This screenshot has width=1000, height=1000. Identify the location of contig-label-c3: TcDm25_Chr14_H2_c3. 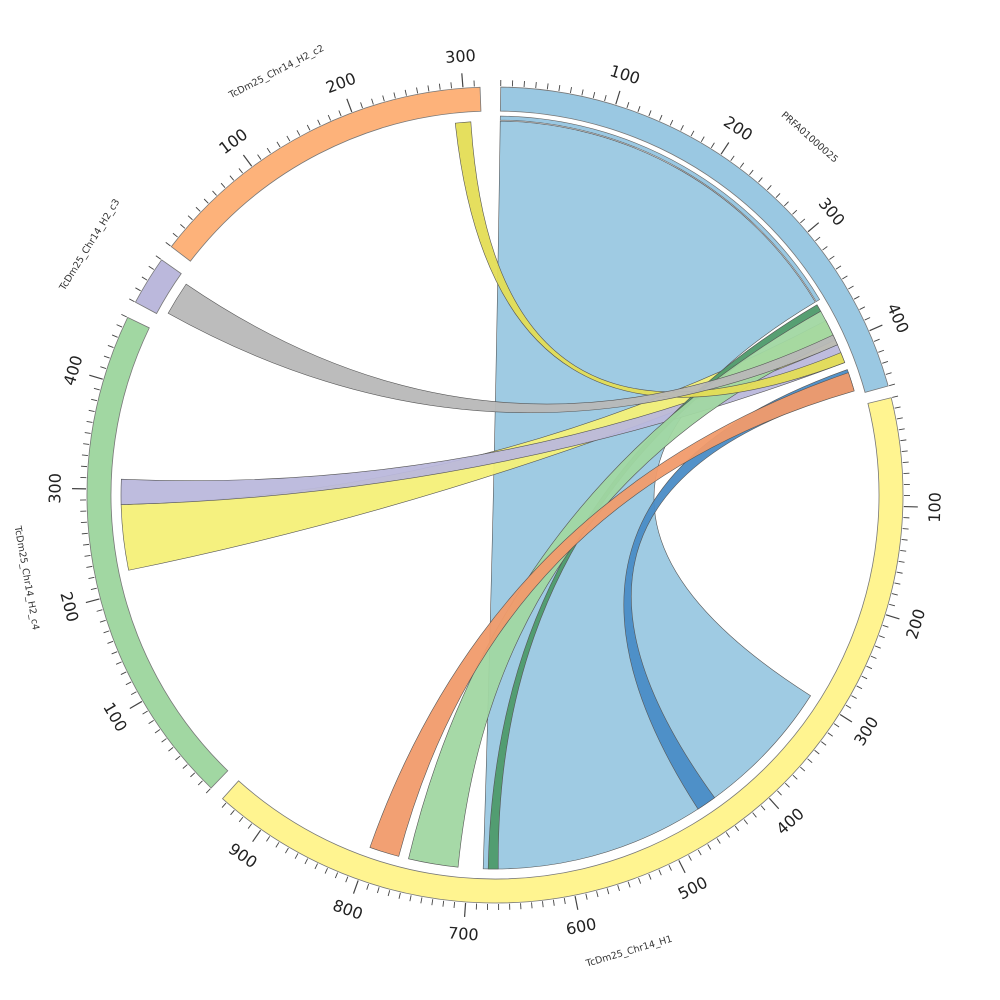
(89, 245).